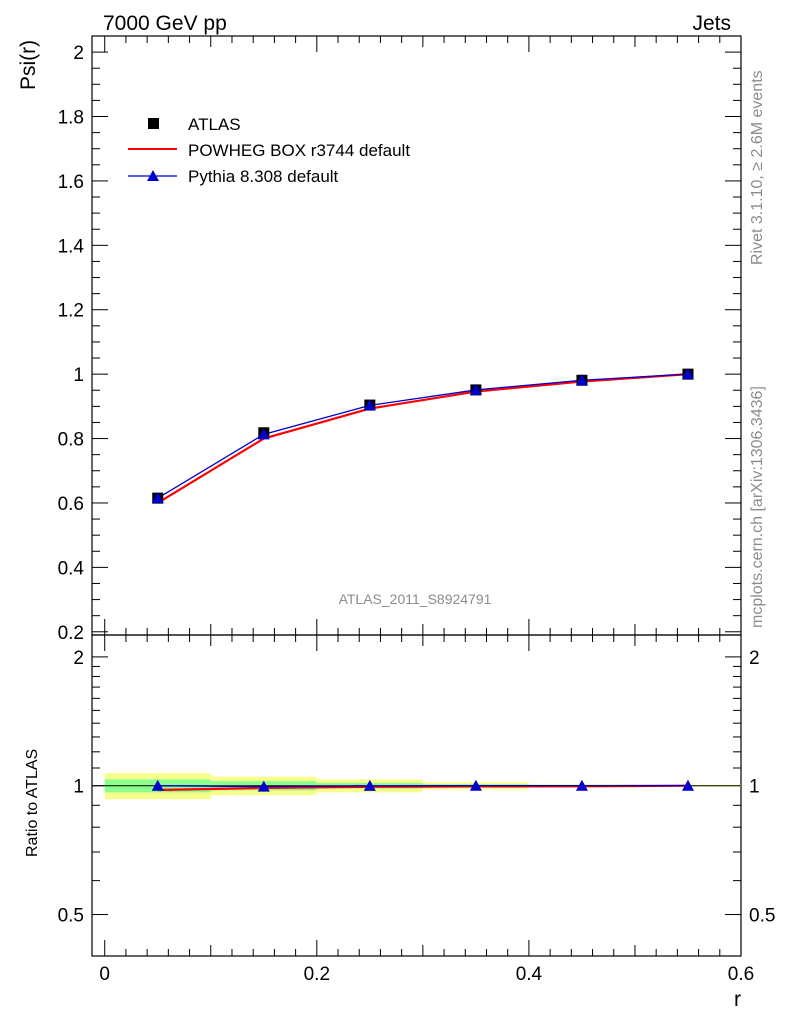  I want to click on main-y-tick-label: 1.4, so click(71, 246).